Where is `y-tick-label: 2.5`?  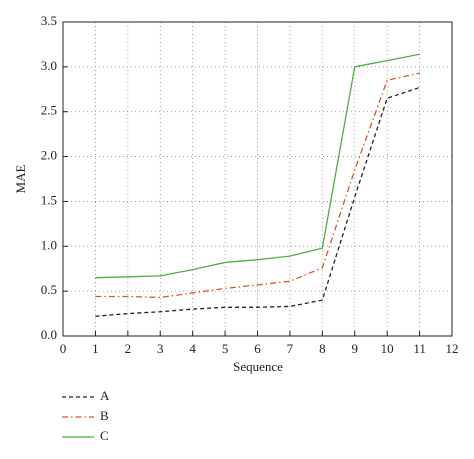 y-tick-label: 2.5 is located at coordinates (49, 110).